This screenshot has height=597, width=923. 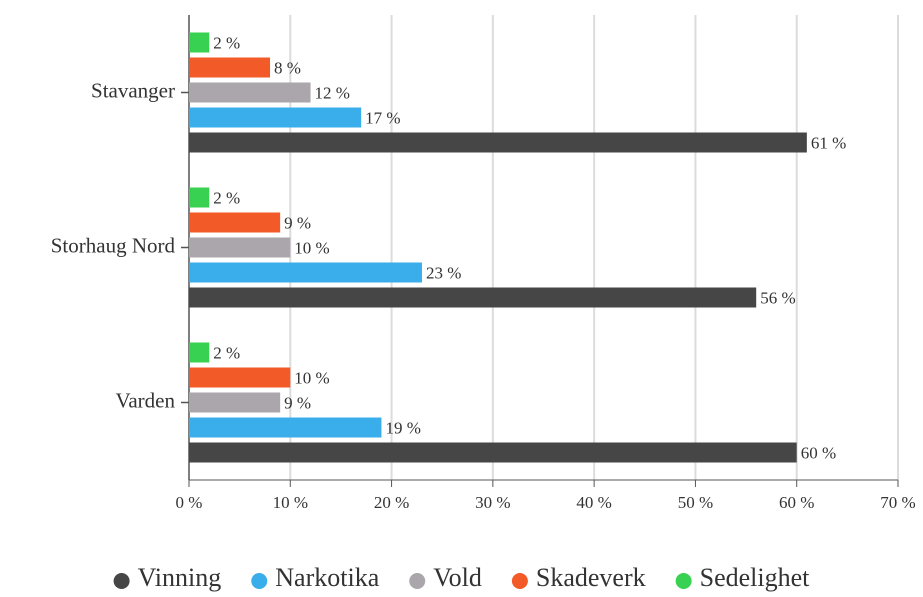 What do you see at coordinates (391, 502) in the screenshot?
I see `x-tick-label: 20 %` at bounding box center [391, 502].